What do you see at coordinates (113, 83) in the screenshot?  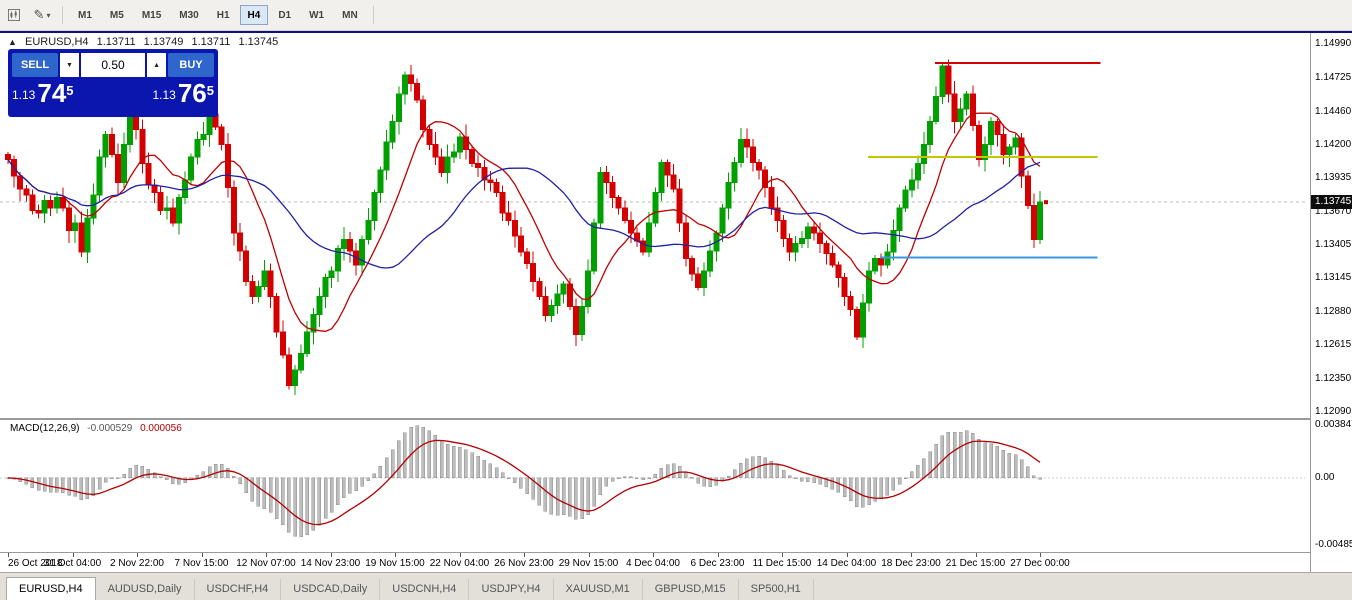 I see `one-click-trading-panel: SELL ▼ 0.50 ▲ BUY 1.13 74 5 1.13 76 5` at bounding box center [113, 83].